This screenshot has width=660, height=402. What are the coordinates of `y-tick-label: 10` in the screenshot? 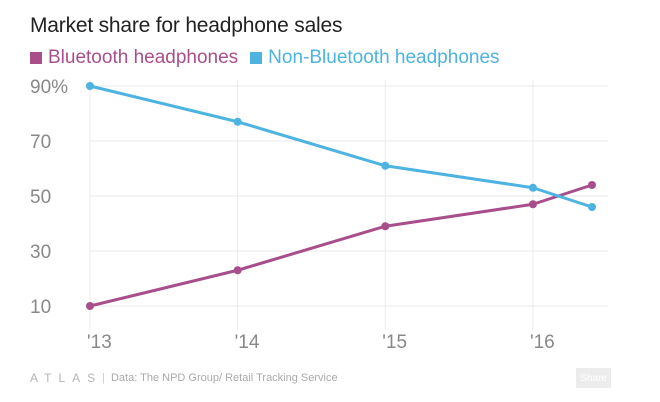 It's located at (40, 307).